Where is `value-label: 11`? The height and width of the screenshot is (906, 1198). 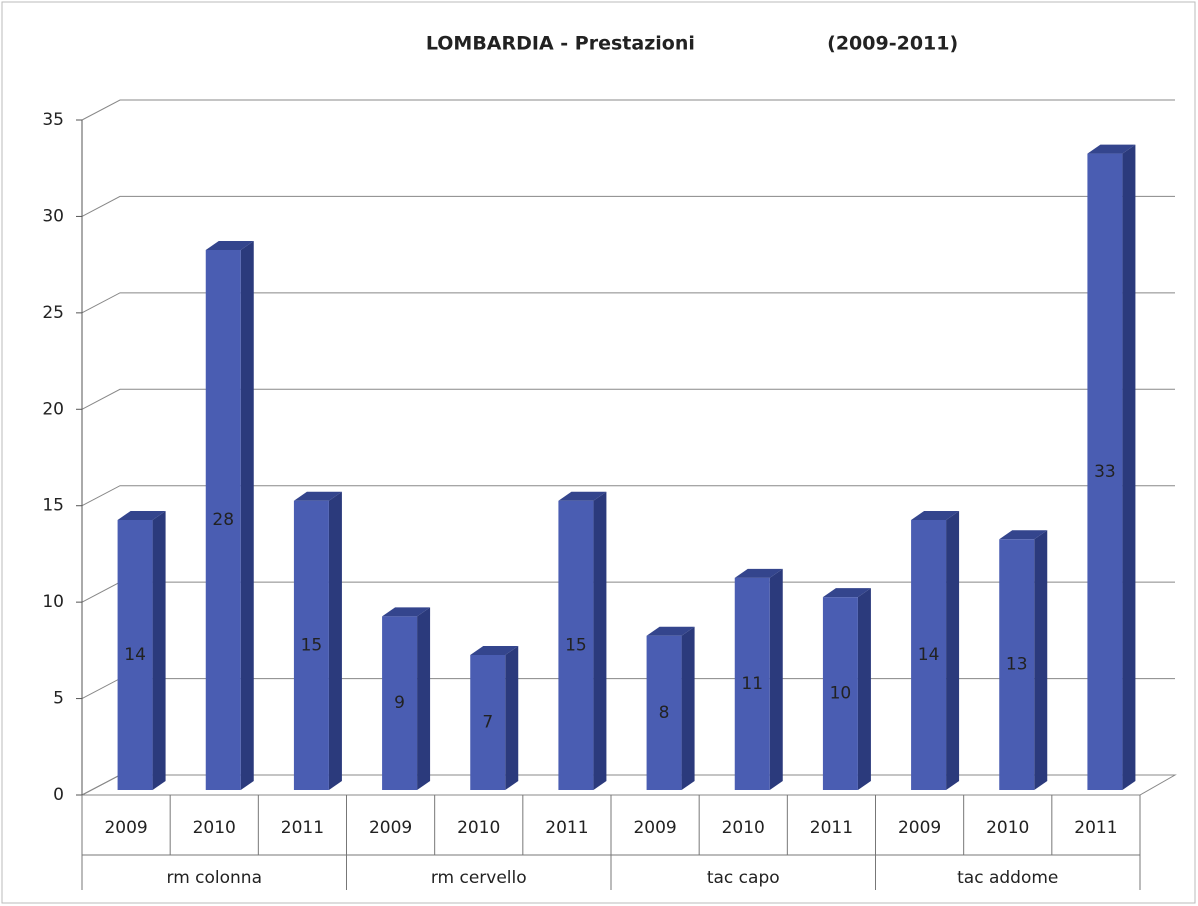 value-label: 11 is located at coordinates (752, 684).